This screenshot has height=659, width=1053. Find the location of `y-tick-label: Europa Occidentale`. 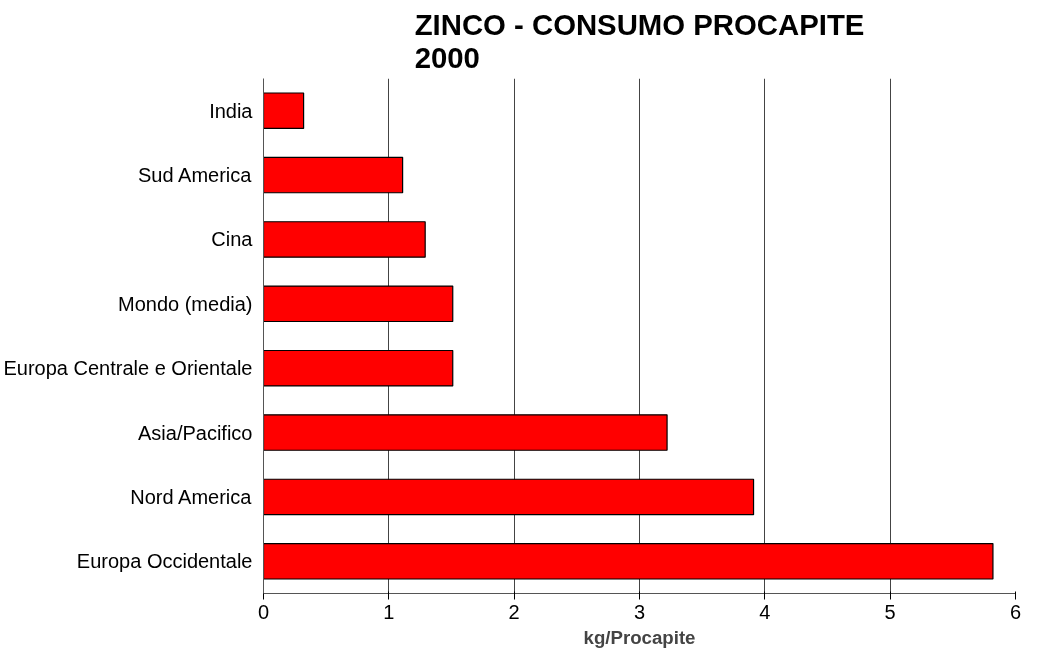

y-tick-label: Europa Occidentale is located at coordinates (164, 561).